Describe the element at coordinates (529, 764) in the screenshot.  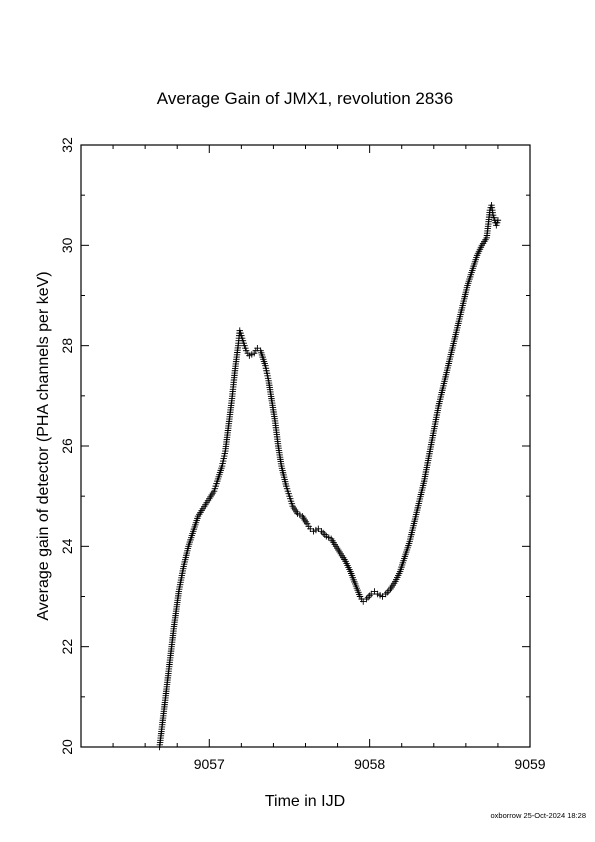
I see `x-tick-label: 9059` at that location.